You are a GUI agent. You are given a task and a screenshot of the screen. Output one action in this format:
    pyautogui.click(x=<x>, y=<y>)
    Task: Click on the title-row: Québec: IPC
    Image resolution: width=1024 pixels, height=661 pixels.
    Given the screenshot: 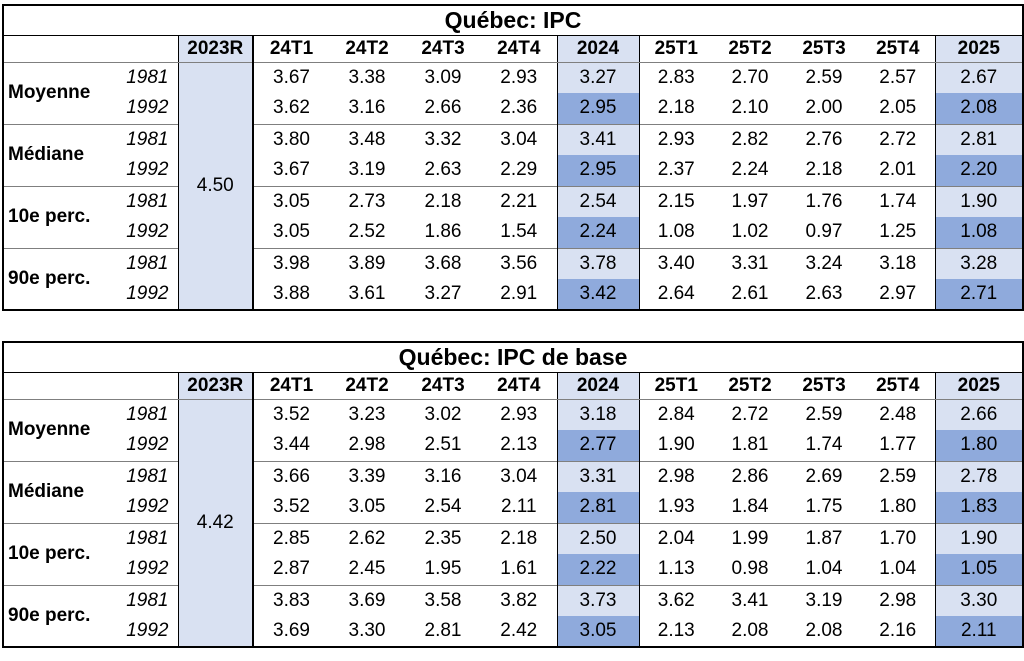 What is the action you would take?
    pyautogui.click(x=513, y=20)
    